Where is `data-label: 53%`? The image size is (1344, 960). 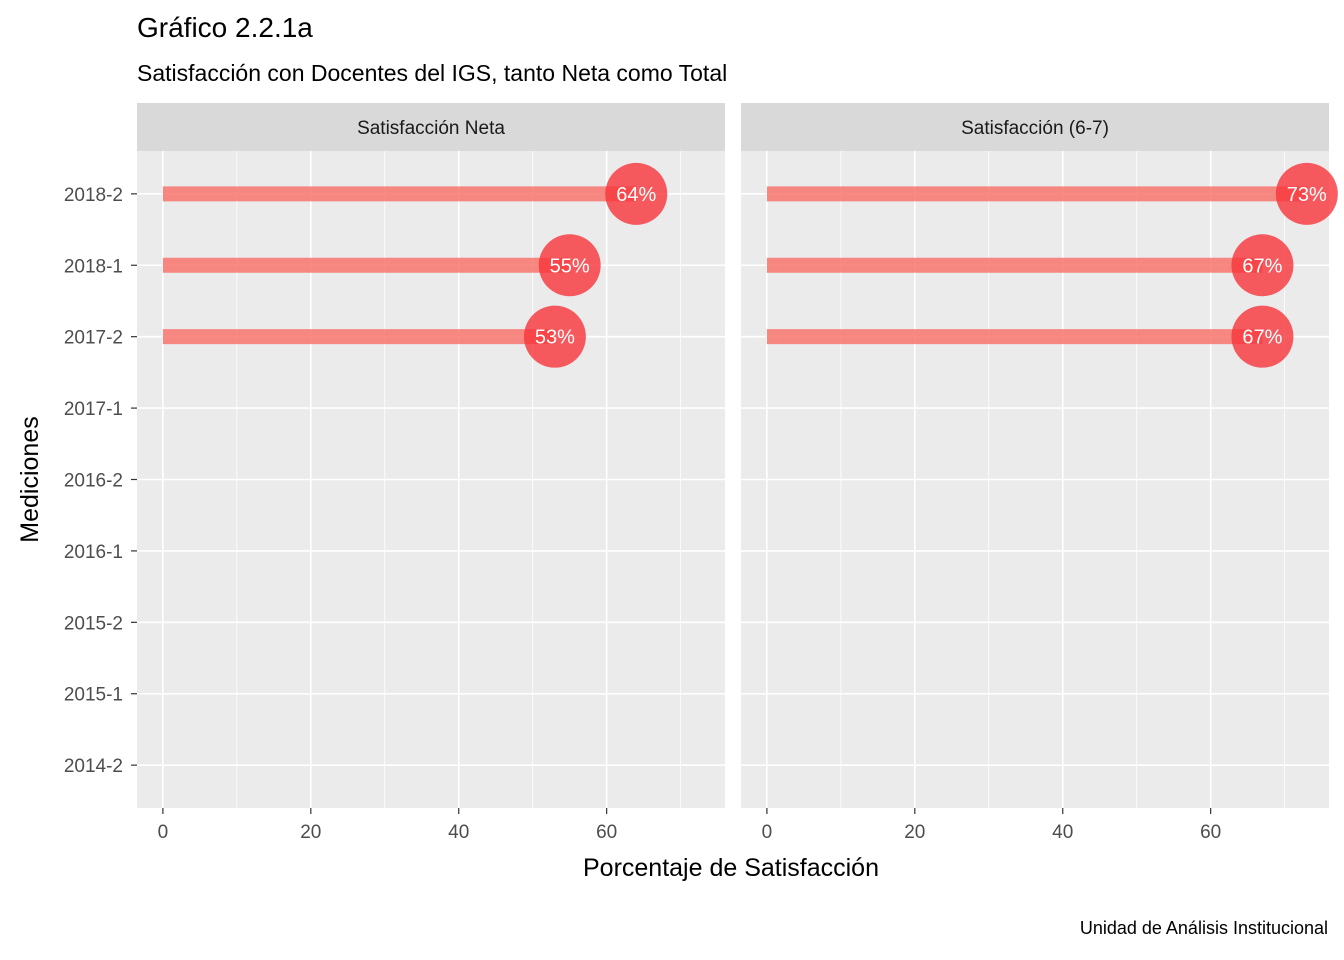
data-label: 53% is located at coordinates (555, 338).